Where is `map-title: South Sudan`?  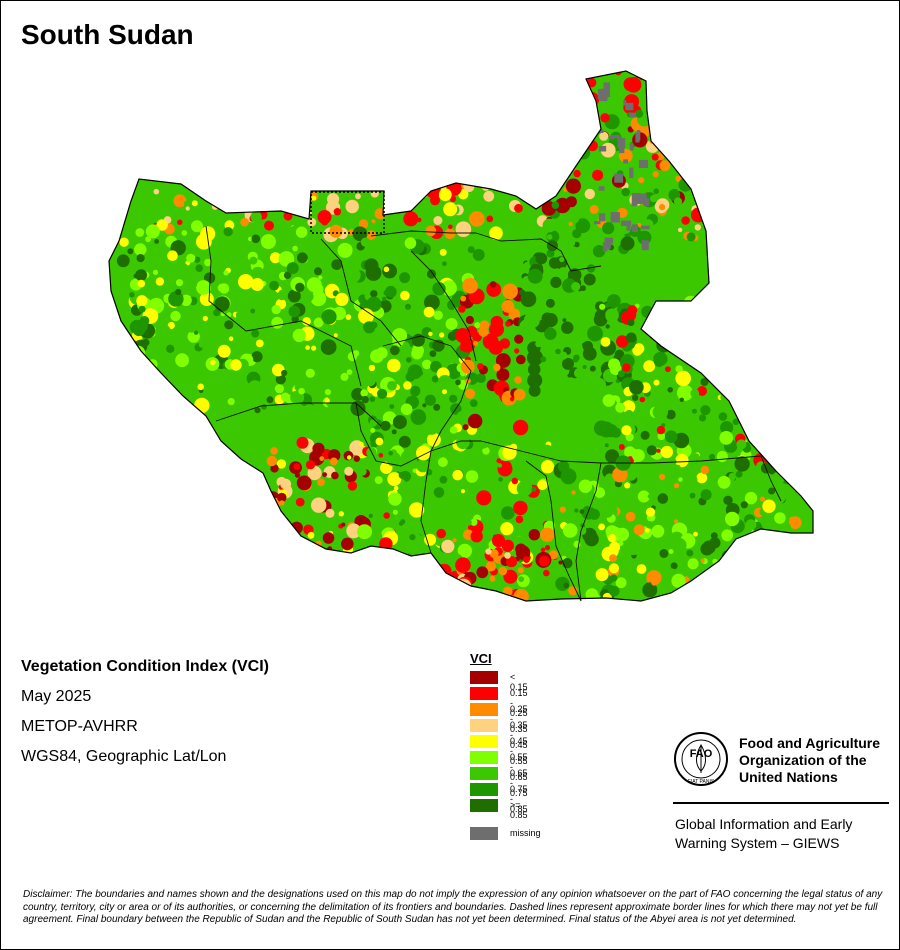
map-title: South Sudan is located at coordinates (107, 34).